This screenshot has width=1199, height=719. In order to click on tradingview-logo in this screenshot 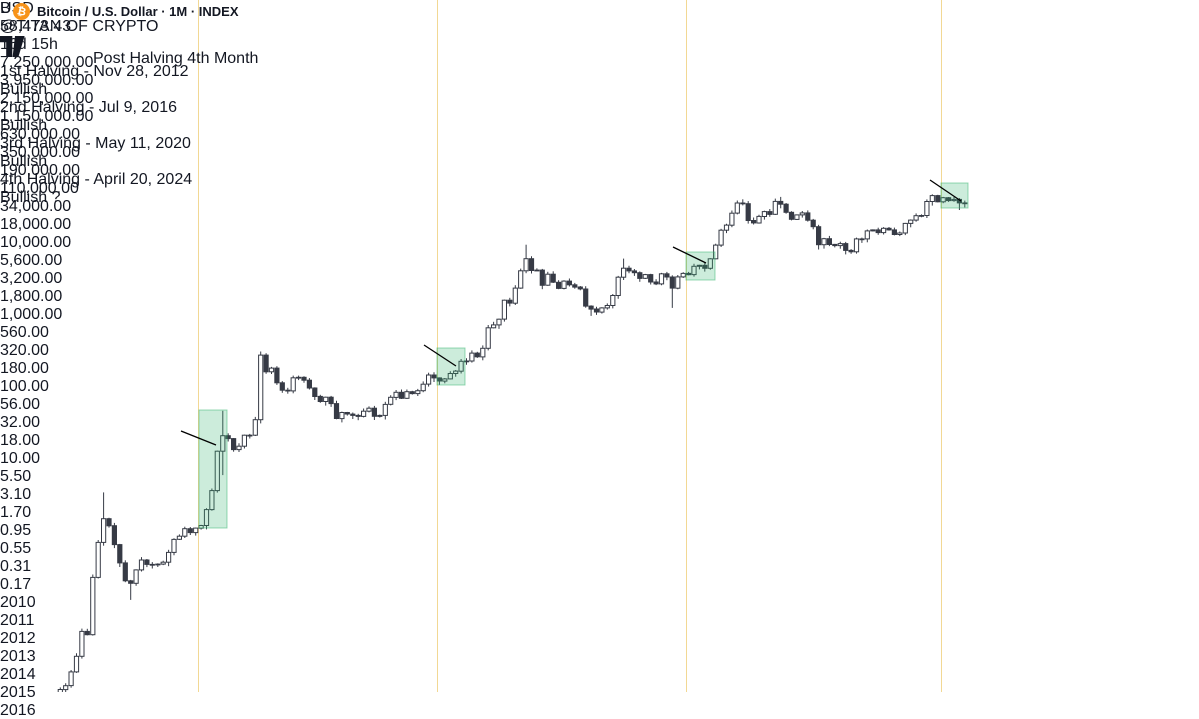, I will do `click(12, 47)`.